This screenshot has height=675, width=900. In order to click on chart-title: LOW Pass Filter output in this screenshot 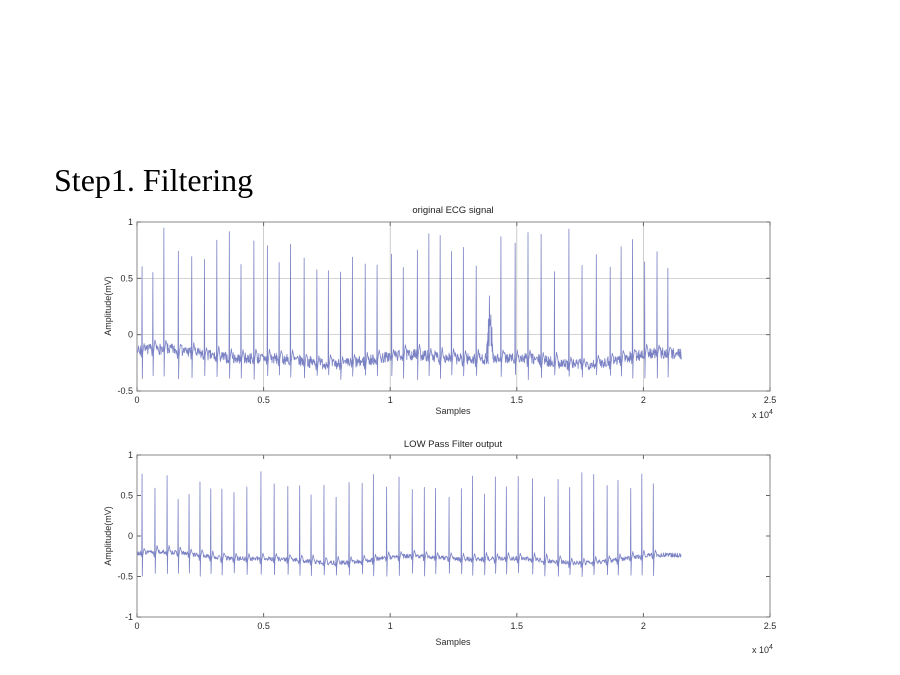, I will do `click(453, 444)`.